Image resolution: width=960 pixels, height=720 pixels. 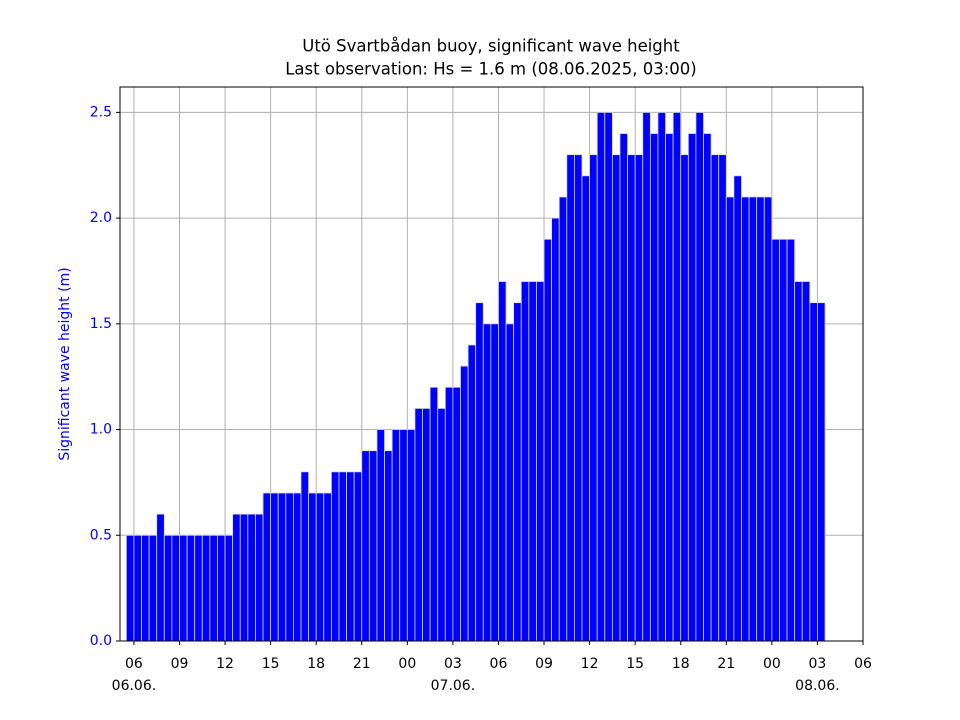 What do you see at coordinates (101, 641) in the screenshot?
I see `y-tick-label: 0.0` at bounding box center [101, 641].